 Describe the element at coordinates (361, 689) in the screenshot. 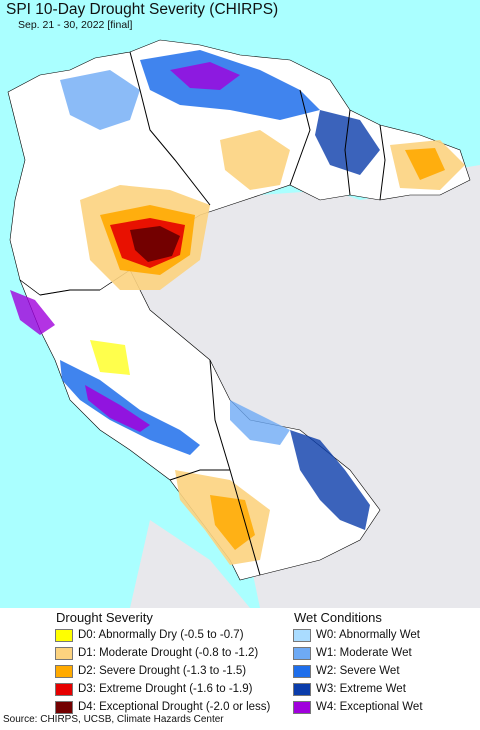

I see `legend-label-w3: W3: Extreme Wet` at that location.